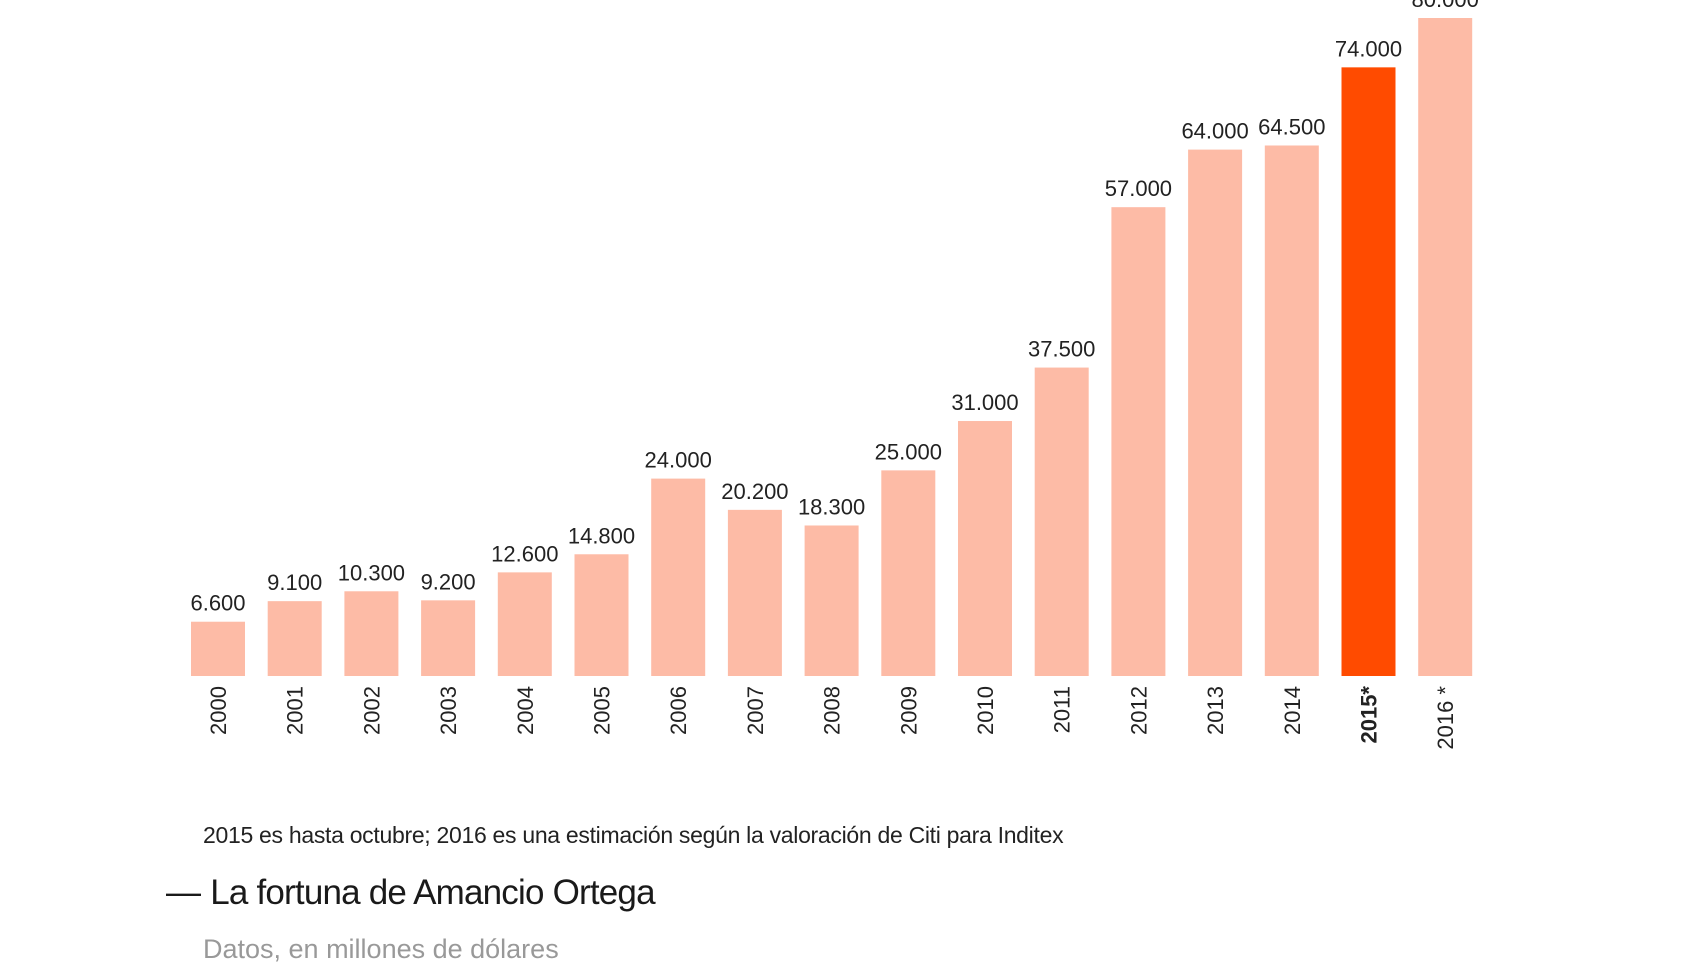 This screenshot has width=1706, height=965. I want to click on bar-2014, so click(1291, 411).